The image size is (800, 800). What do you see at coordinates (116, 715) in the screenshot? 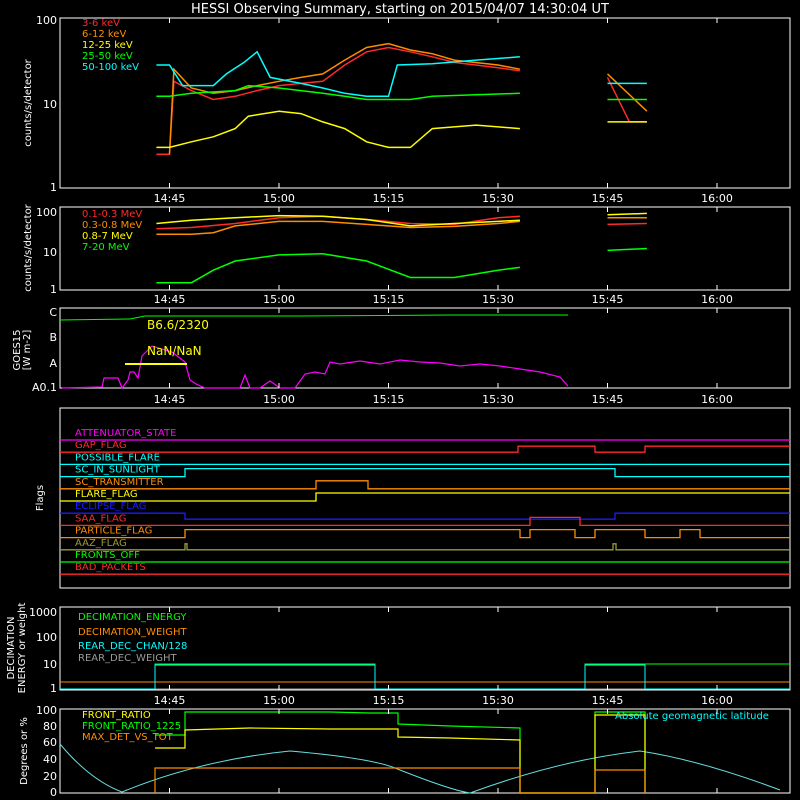
I see `legend-front-ratio: FRONT_RATIO` at bounding box center [116, 715].